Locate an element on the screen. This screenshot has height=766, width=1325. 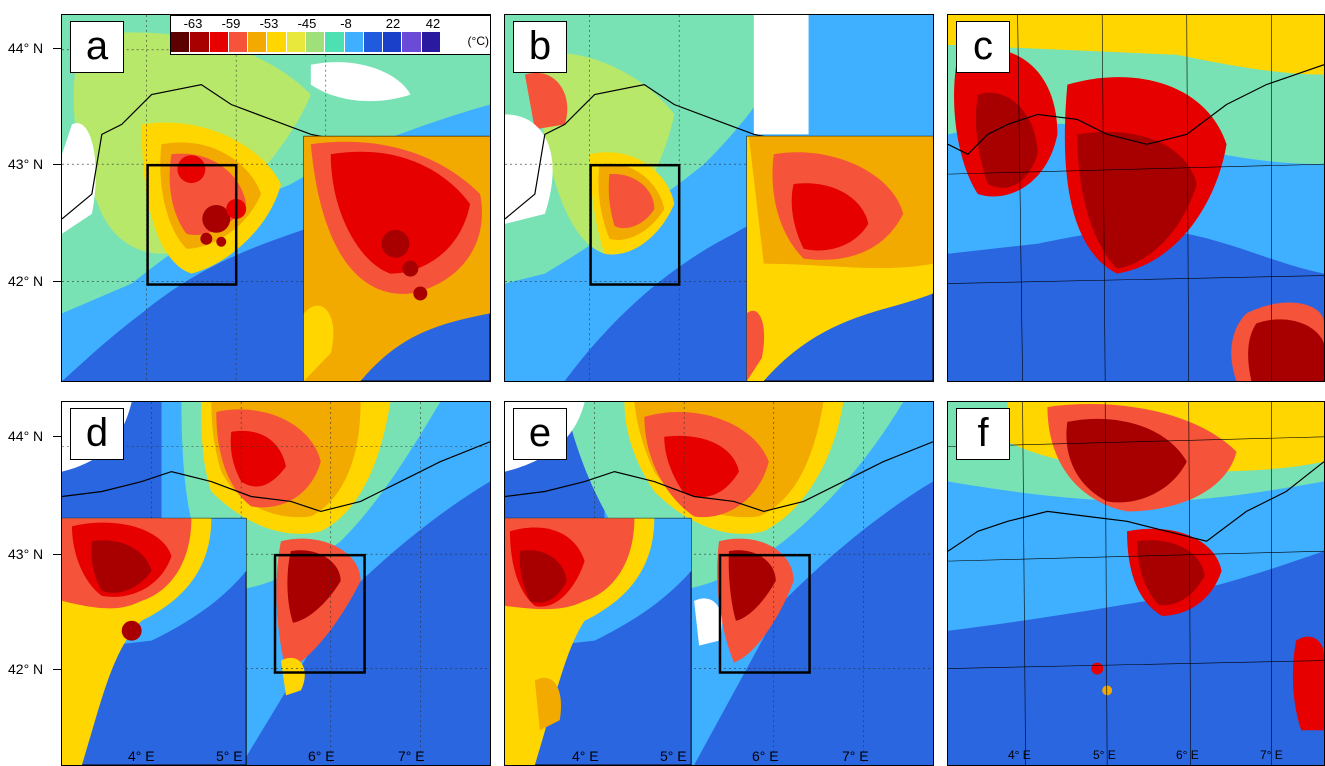
inset-b is located at coordinates (839, 258).